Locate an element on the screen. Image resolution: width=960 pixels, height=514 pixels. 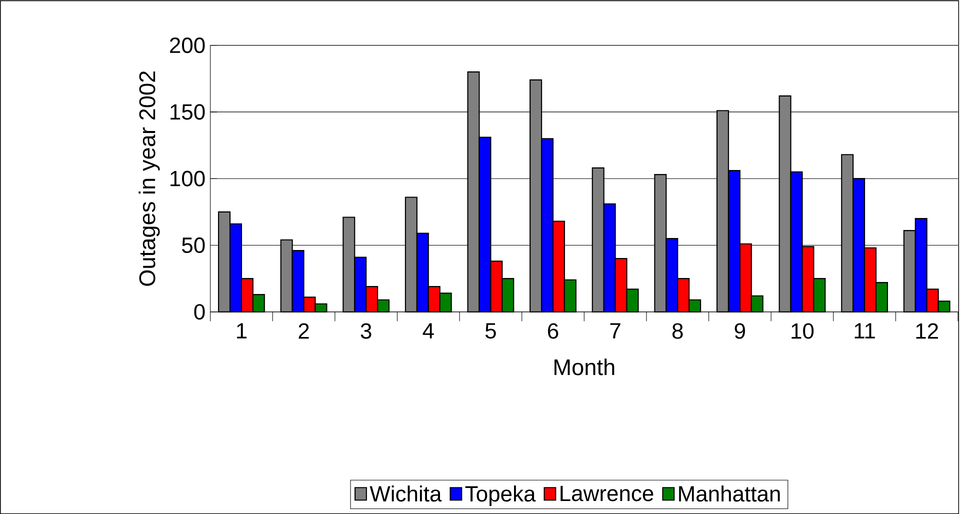
x-axis-title: Month is located at coordinates (584, 367).